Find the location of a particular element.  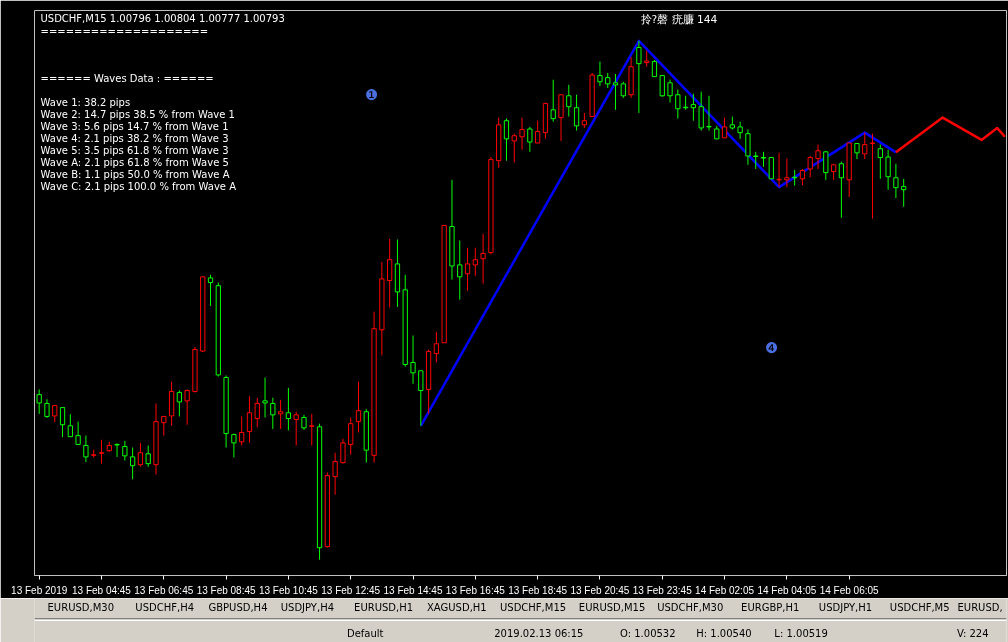

text: EURGBP,H1 is located at coordinates (770, 607).